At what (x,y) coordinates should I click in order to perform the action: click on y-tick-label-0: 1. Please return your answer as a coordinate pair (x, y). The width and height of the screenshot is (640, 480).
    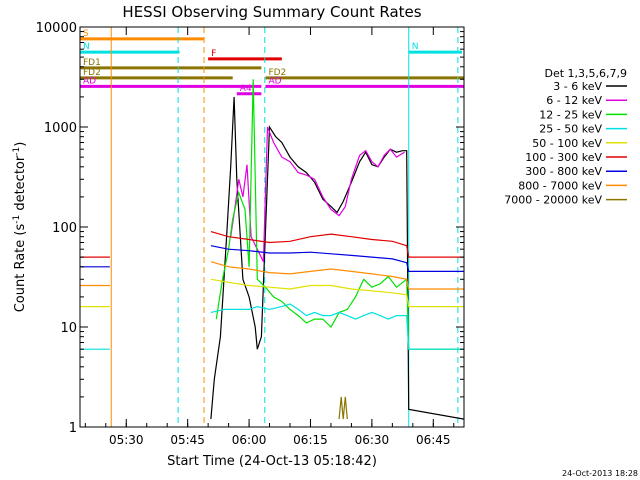
    Looking at the image, I should click on (73, 428).